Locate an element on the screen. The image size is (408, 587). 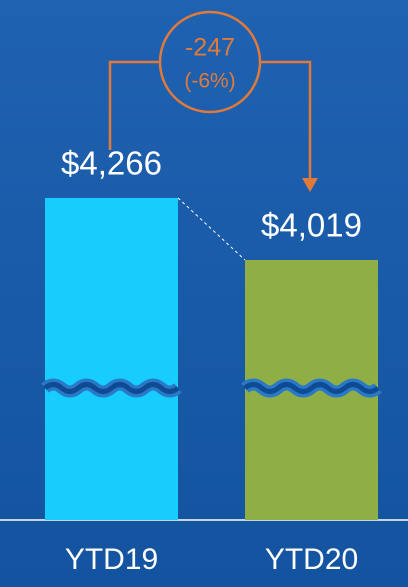
difference-label: -247 is located at coordinates (210, 48).